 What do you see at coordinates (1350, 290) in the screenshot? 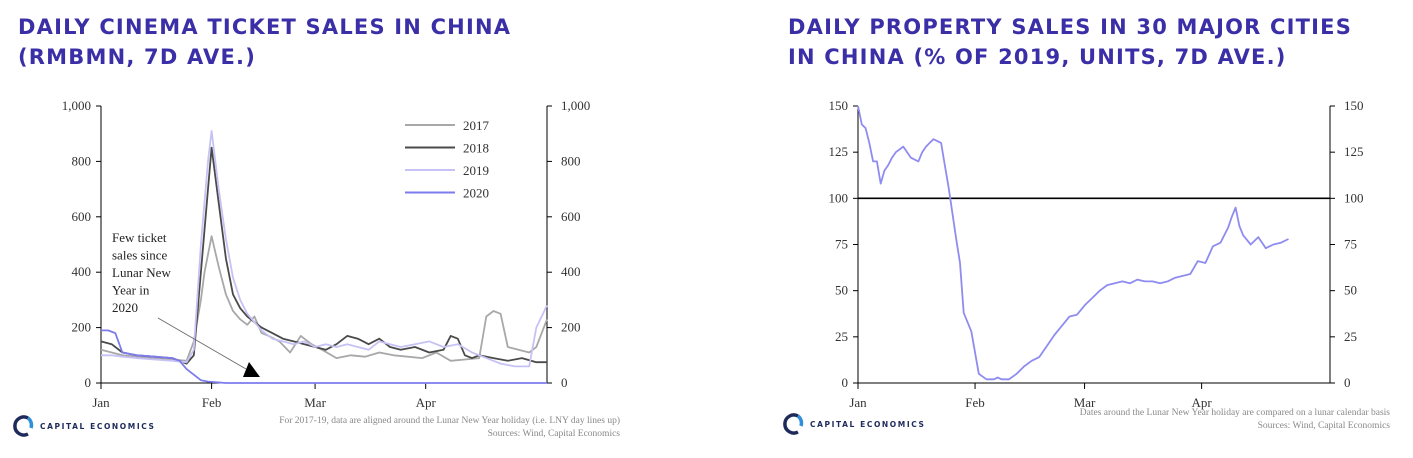
I see `property-ytick-label-right: 50` at bounding box center [1350, 290].